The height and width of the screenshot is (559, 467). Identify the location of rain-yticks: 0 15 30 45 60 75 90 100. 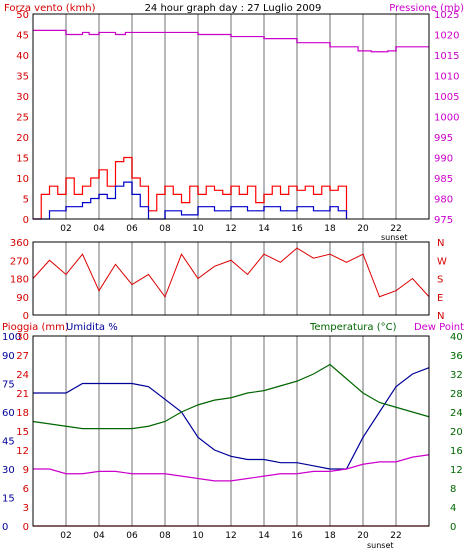
(11, 432).